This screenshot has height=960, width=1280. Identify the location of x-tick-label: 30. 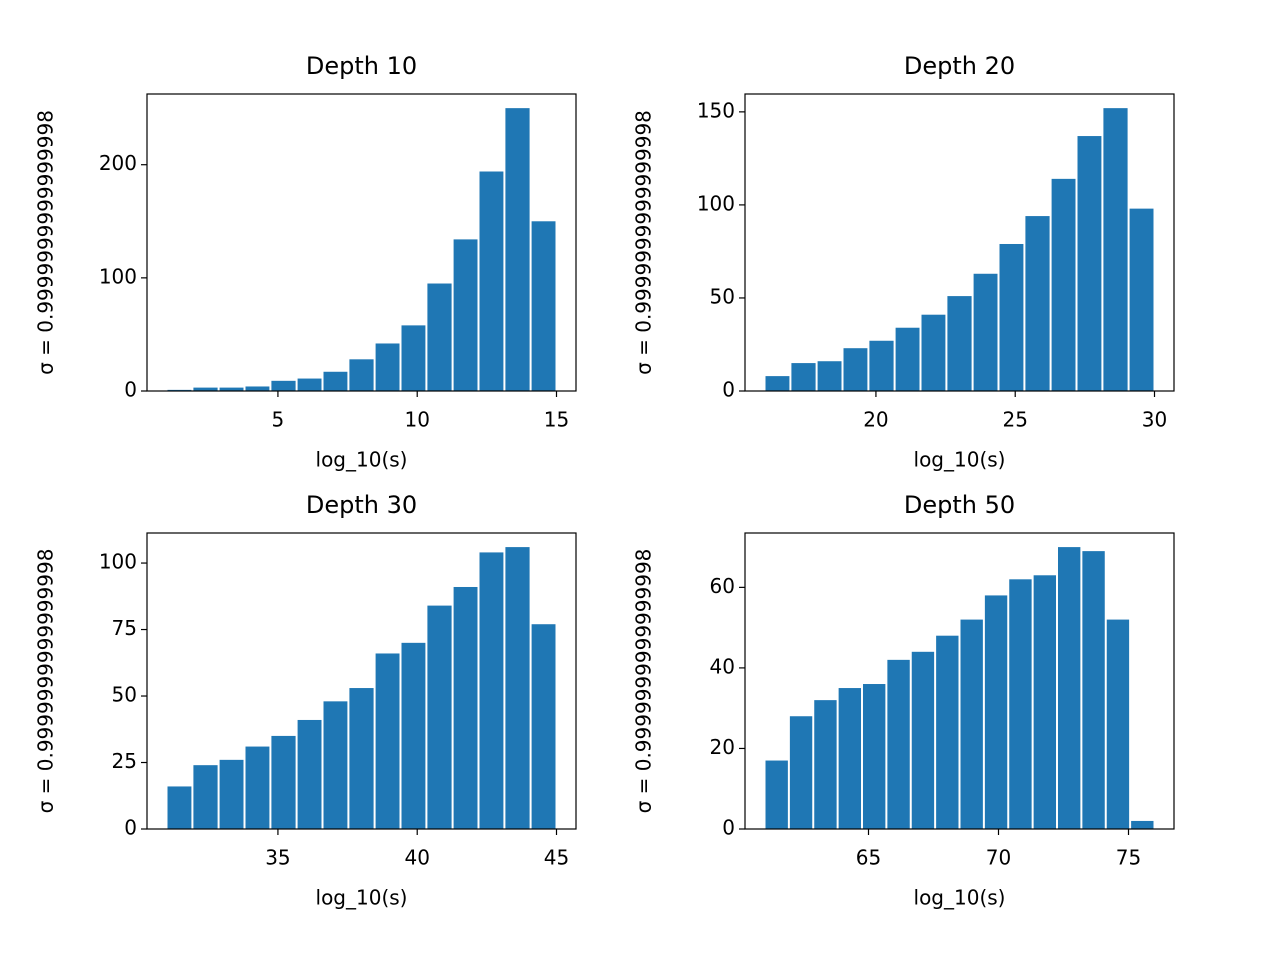
(1154, 420).